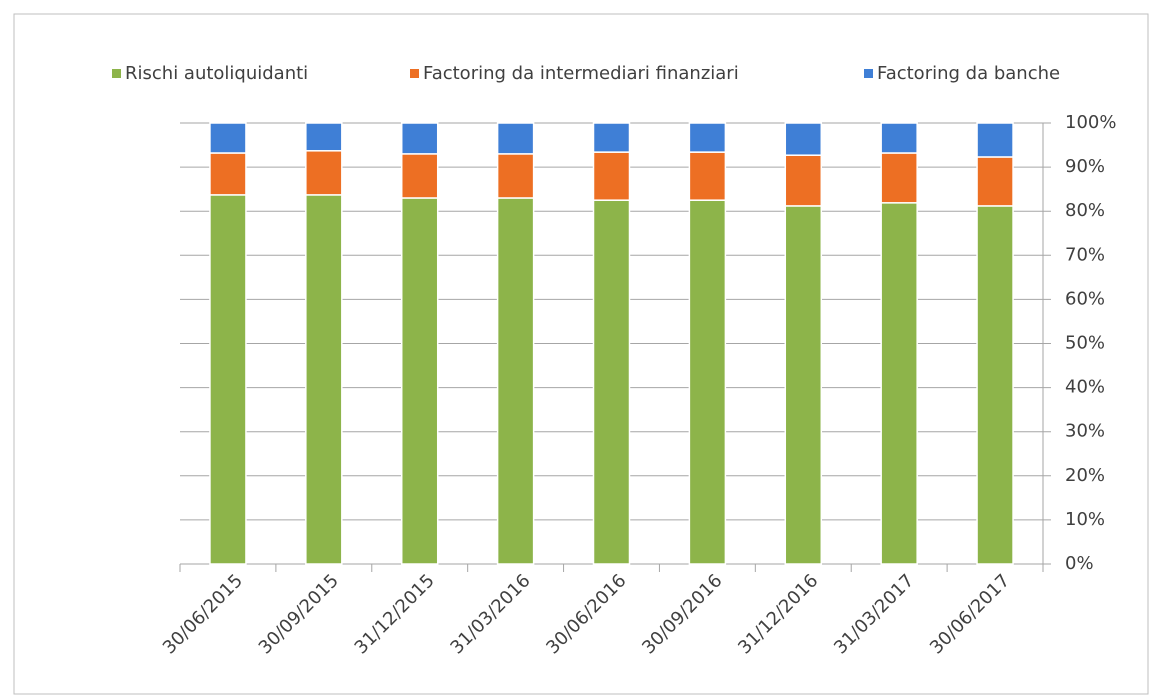 The height and width of the screenshot is (695, 1149). Describe the element at coordinates (968, 73) in the screenshot. I see `legend-label: Factoring da banche` at that location.